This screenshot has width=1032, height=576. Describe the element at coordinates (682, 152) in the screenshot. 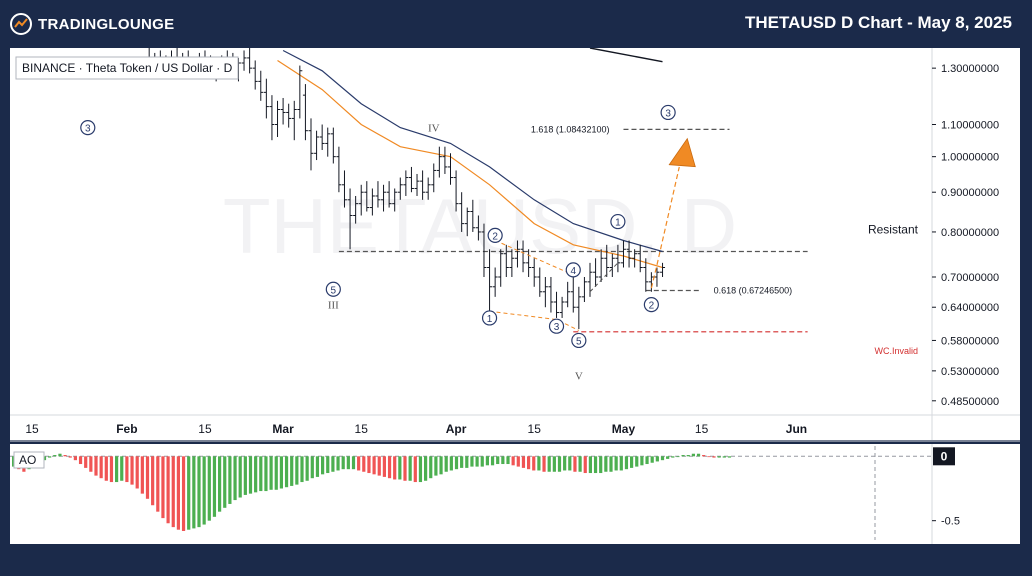

I see `projection-arrow` at that location.